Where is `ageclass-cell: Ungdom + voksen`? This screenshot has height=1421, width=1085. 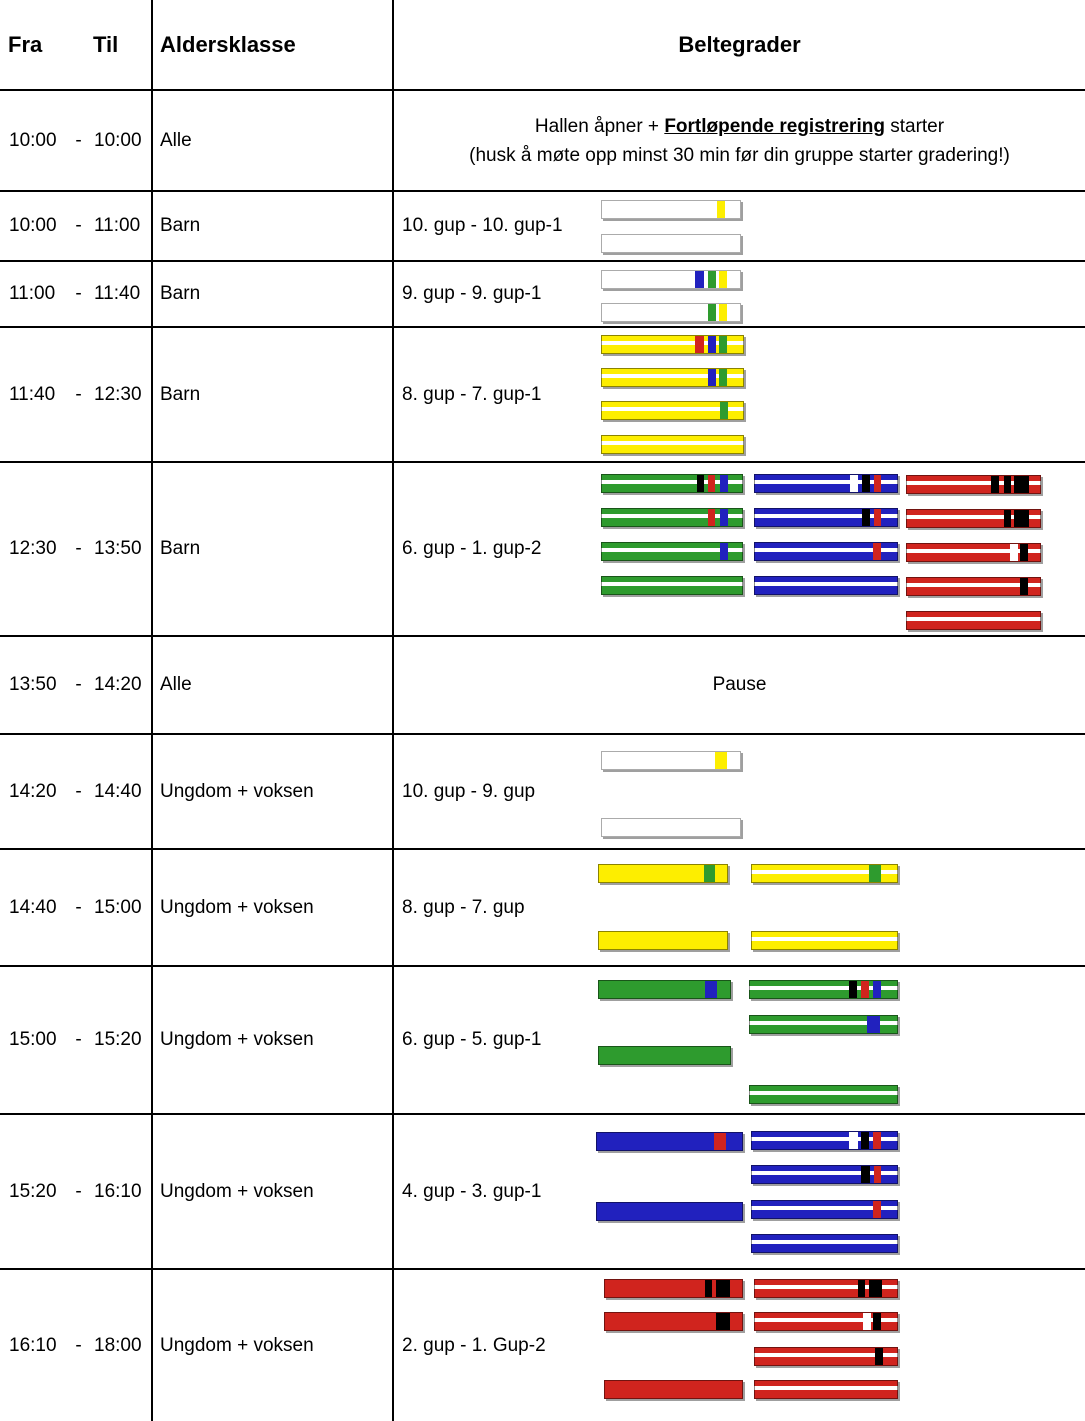
ageclass-cell: Ungdom + voksen is located at coordinates (272, 1345).